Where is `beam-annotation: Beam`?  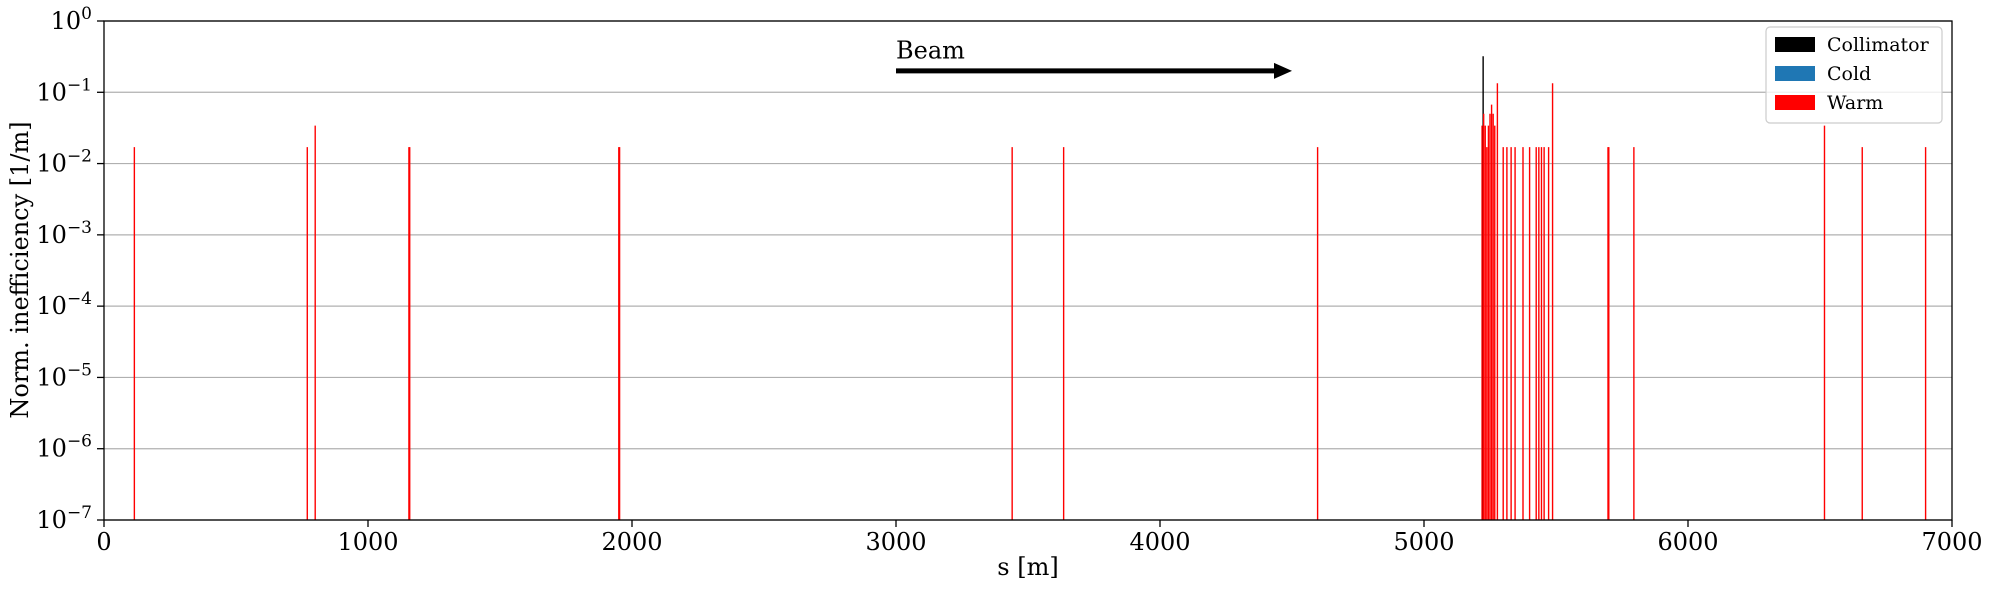 beam-annotation: Beam is located at coordinates (1094, 57).